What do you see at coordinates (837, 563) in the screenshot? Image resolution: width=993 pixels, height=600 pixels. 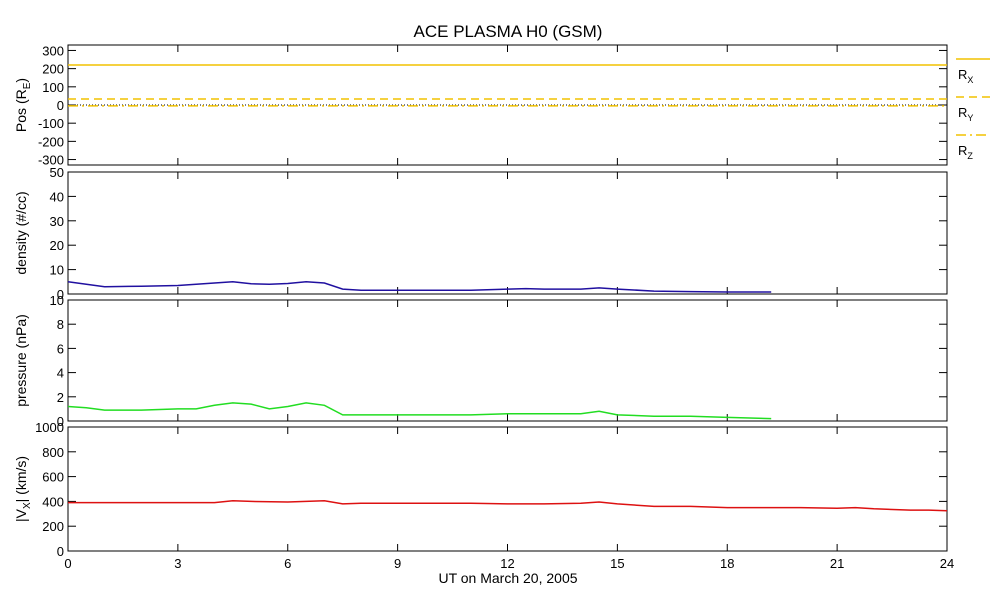 I see `x-tick-label: 21` at bounding box center [837, 563].